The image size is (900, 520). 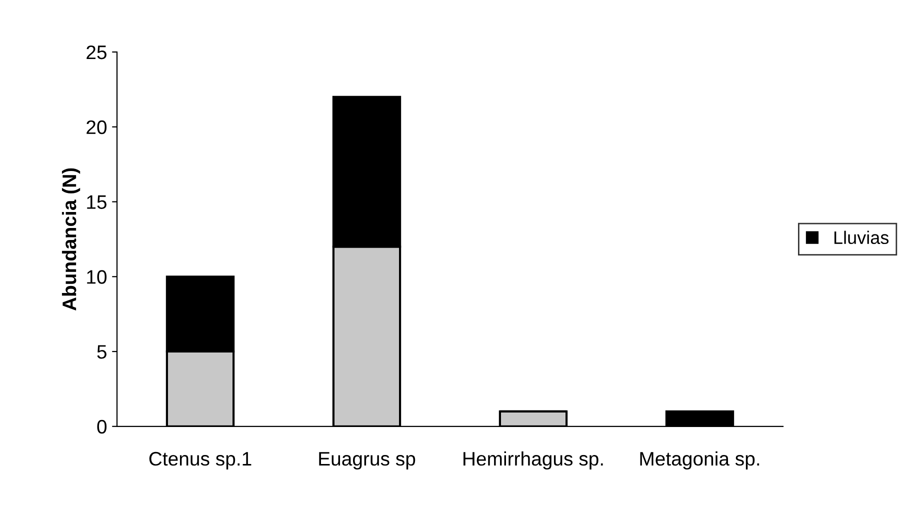 What do you see at coordinates (367, 461) in the screenshot?
I see `x-tick-label: Euagrus sp` at bounding box center [367, 461].